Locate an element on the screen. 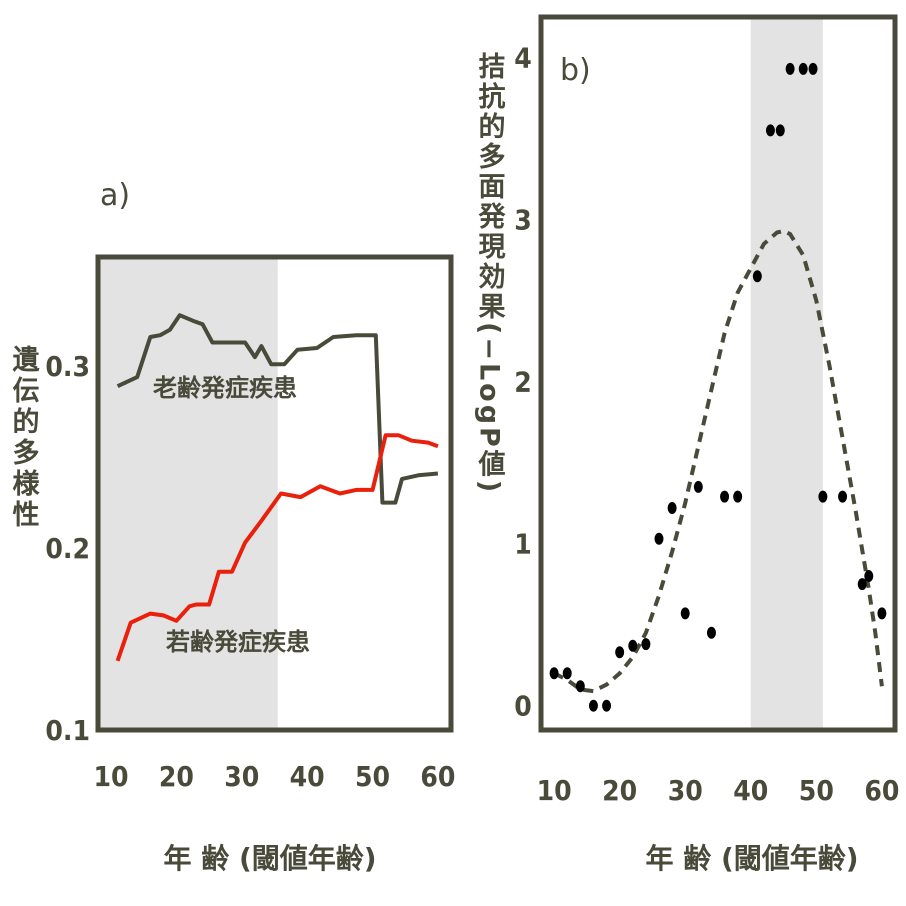  y-tick-label: 0.2 is located at coordinates (67, 548).